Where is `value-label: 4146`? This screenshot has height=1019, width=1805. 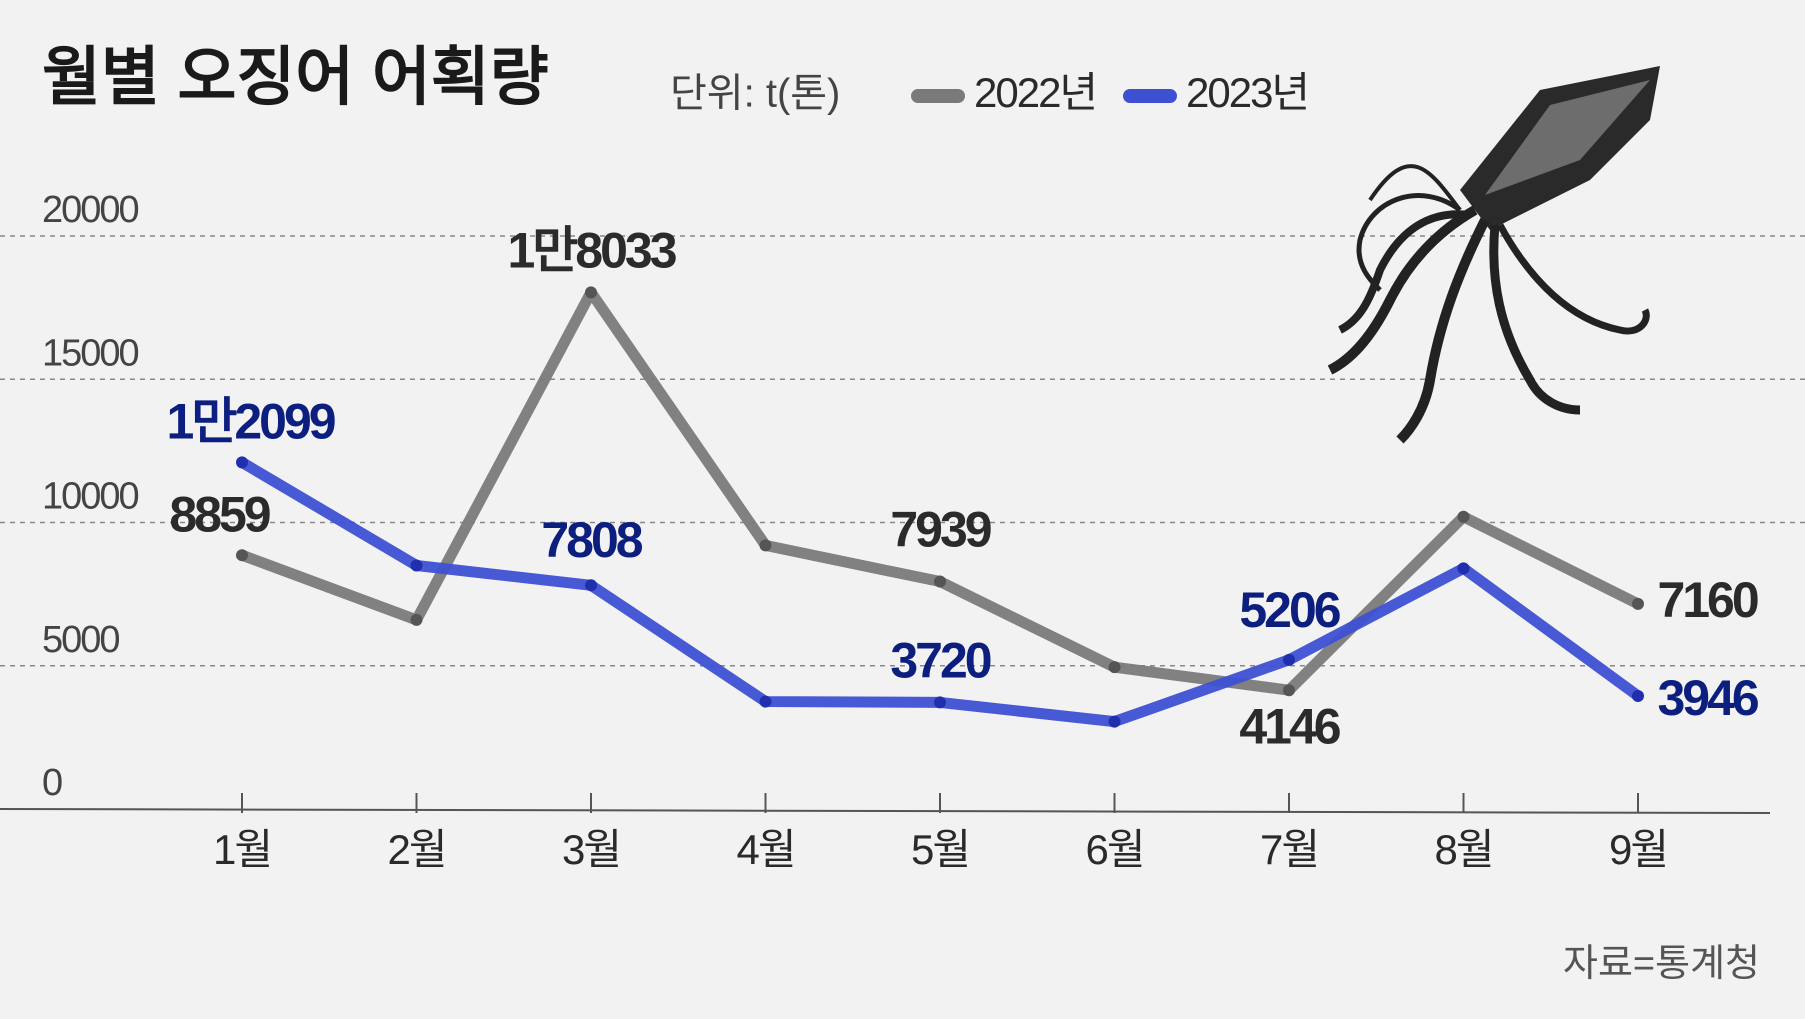
value-label: 4146 is located at coordinates (1289, 727).